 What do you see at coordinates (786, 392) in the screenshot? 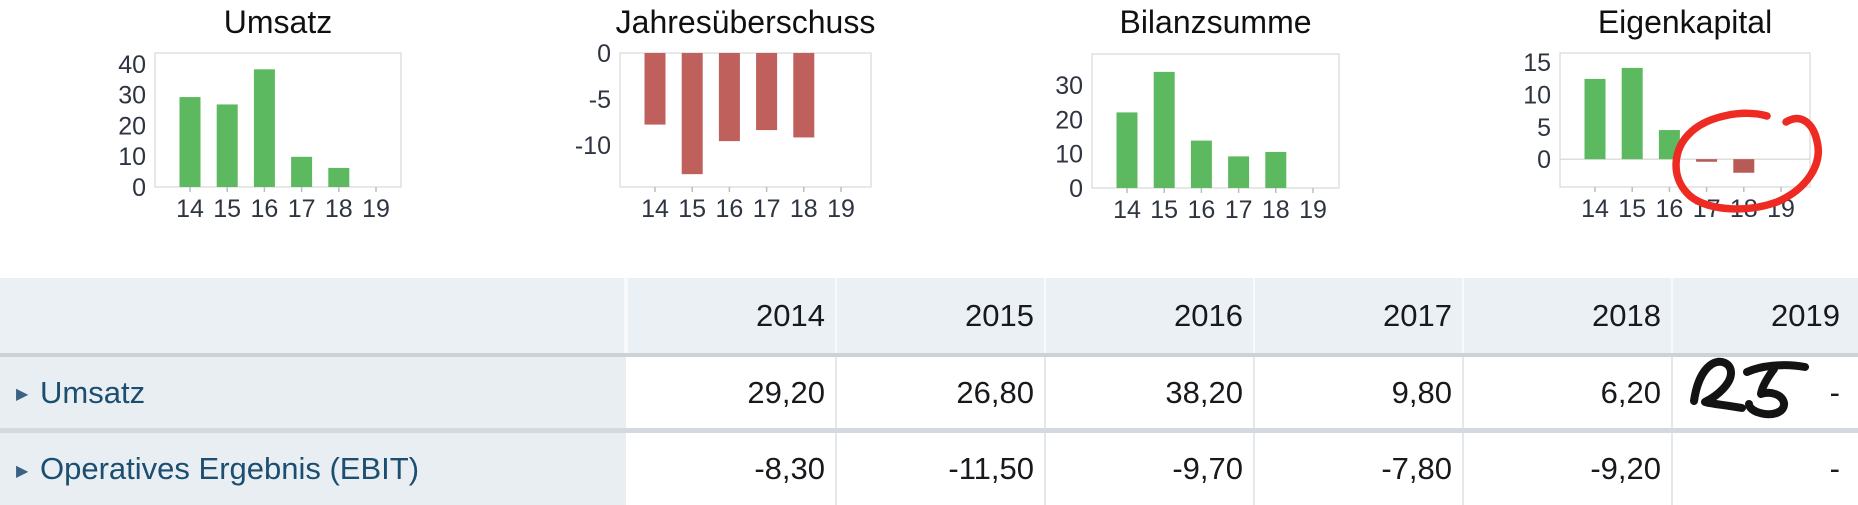
I see `cell-value: 29,20` at bounding box center [786, 392].